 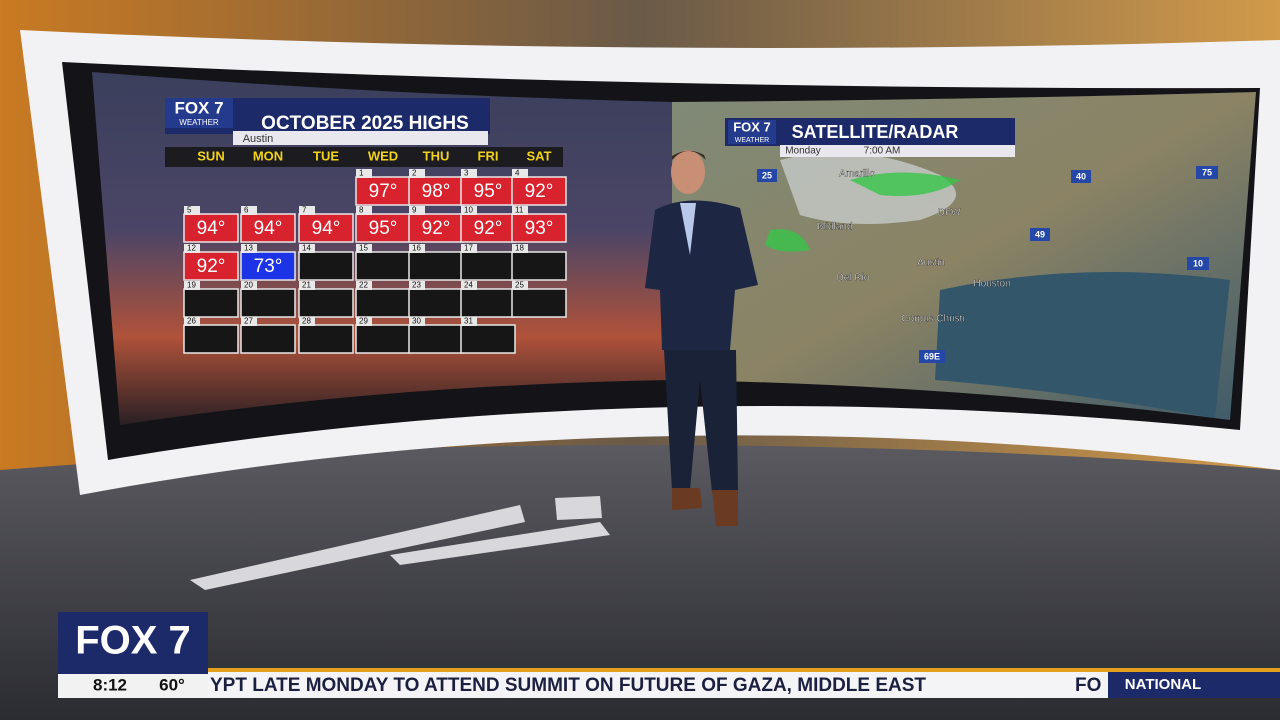 What do you see at coordinates (752, 140) in the screenshot?
I see `radar-logo-sub: WEATHER` at bounding box center [752, 140].